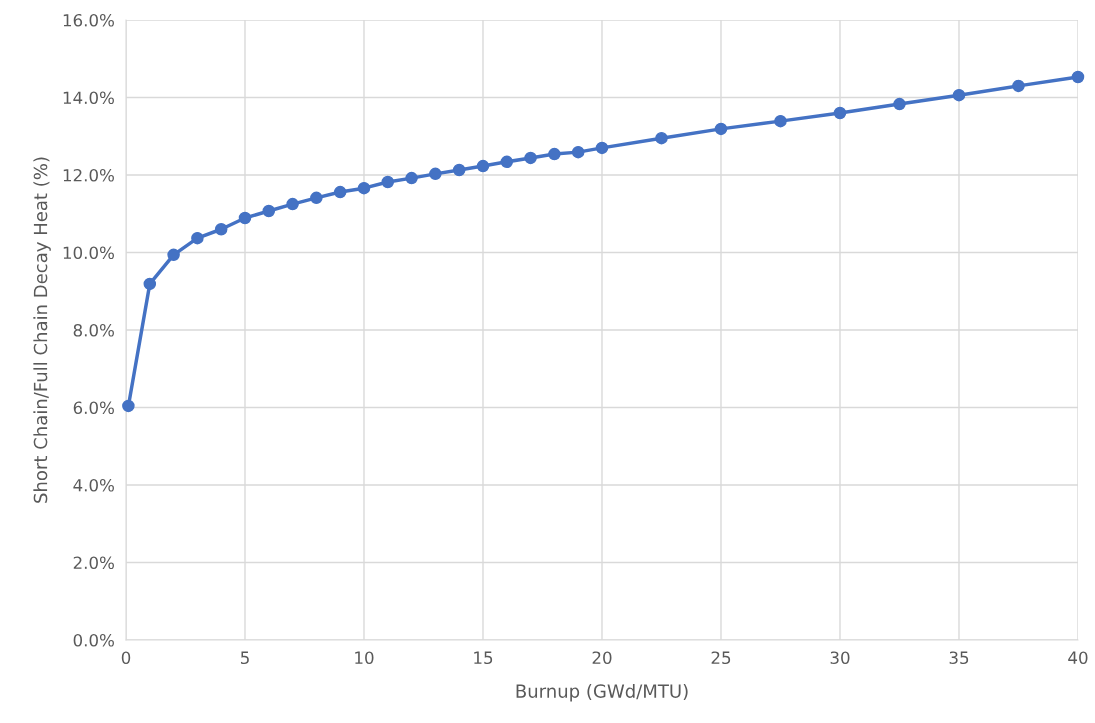 The image size is (1095, 723). Describe the element at coordinates (1078, 658) in the screenshot. I see `x-tick-label: 40` at that location.